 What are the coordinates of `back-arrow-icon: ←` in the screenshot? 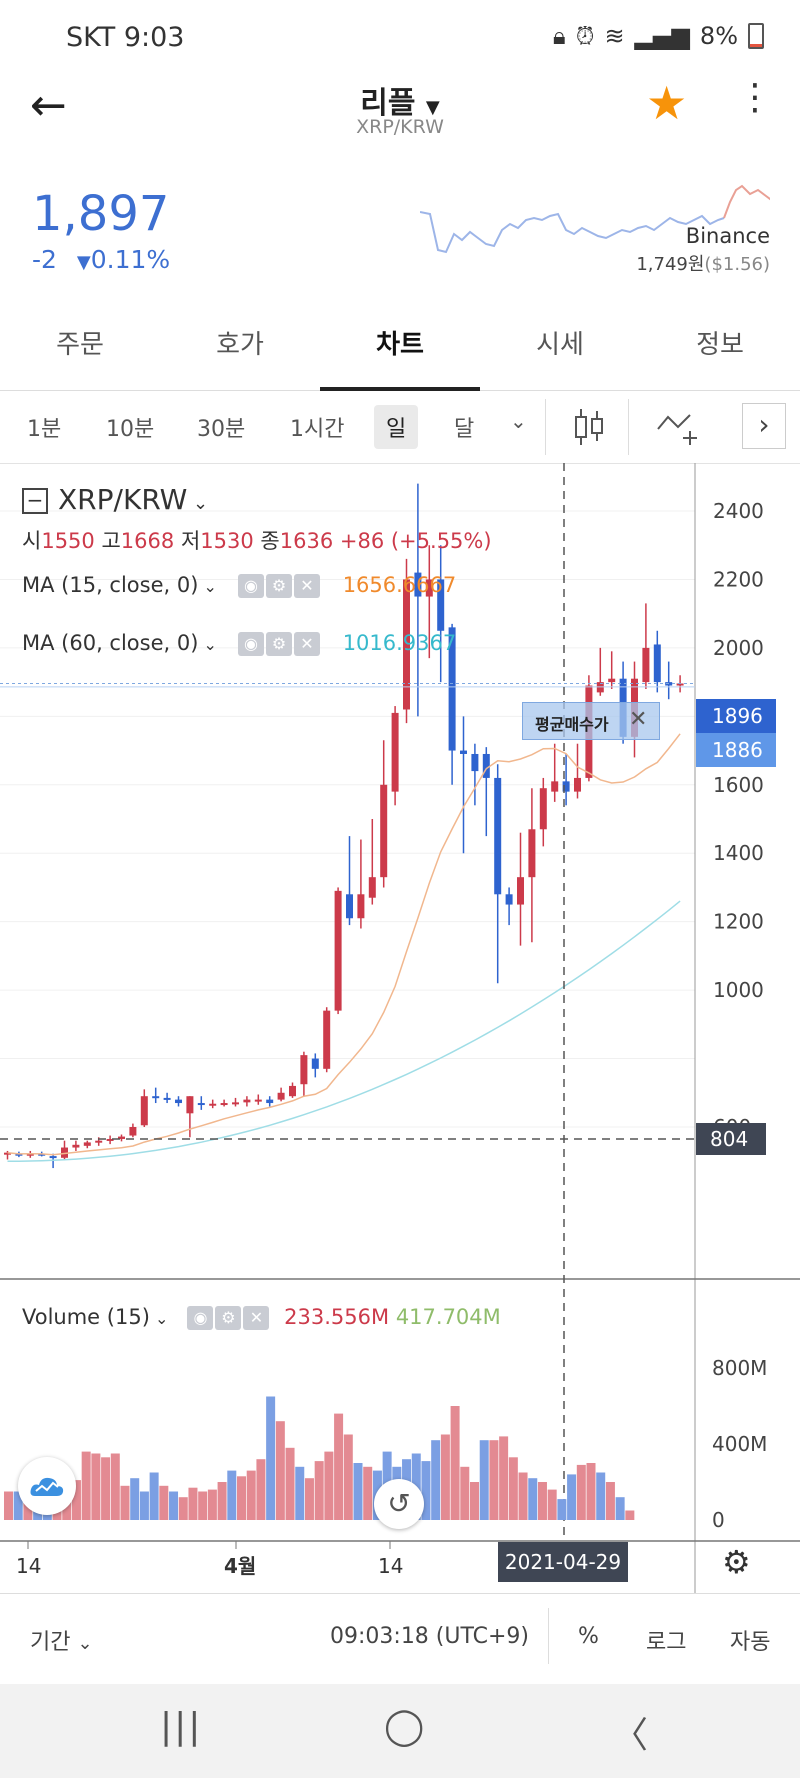 It's located at (48, 105).